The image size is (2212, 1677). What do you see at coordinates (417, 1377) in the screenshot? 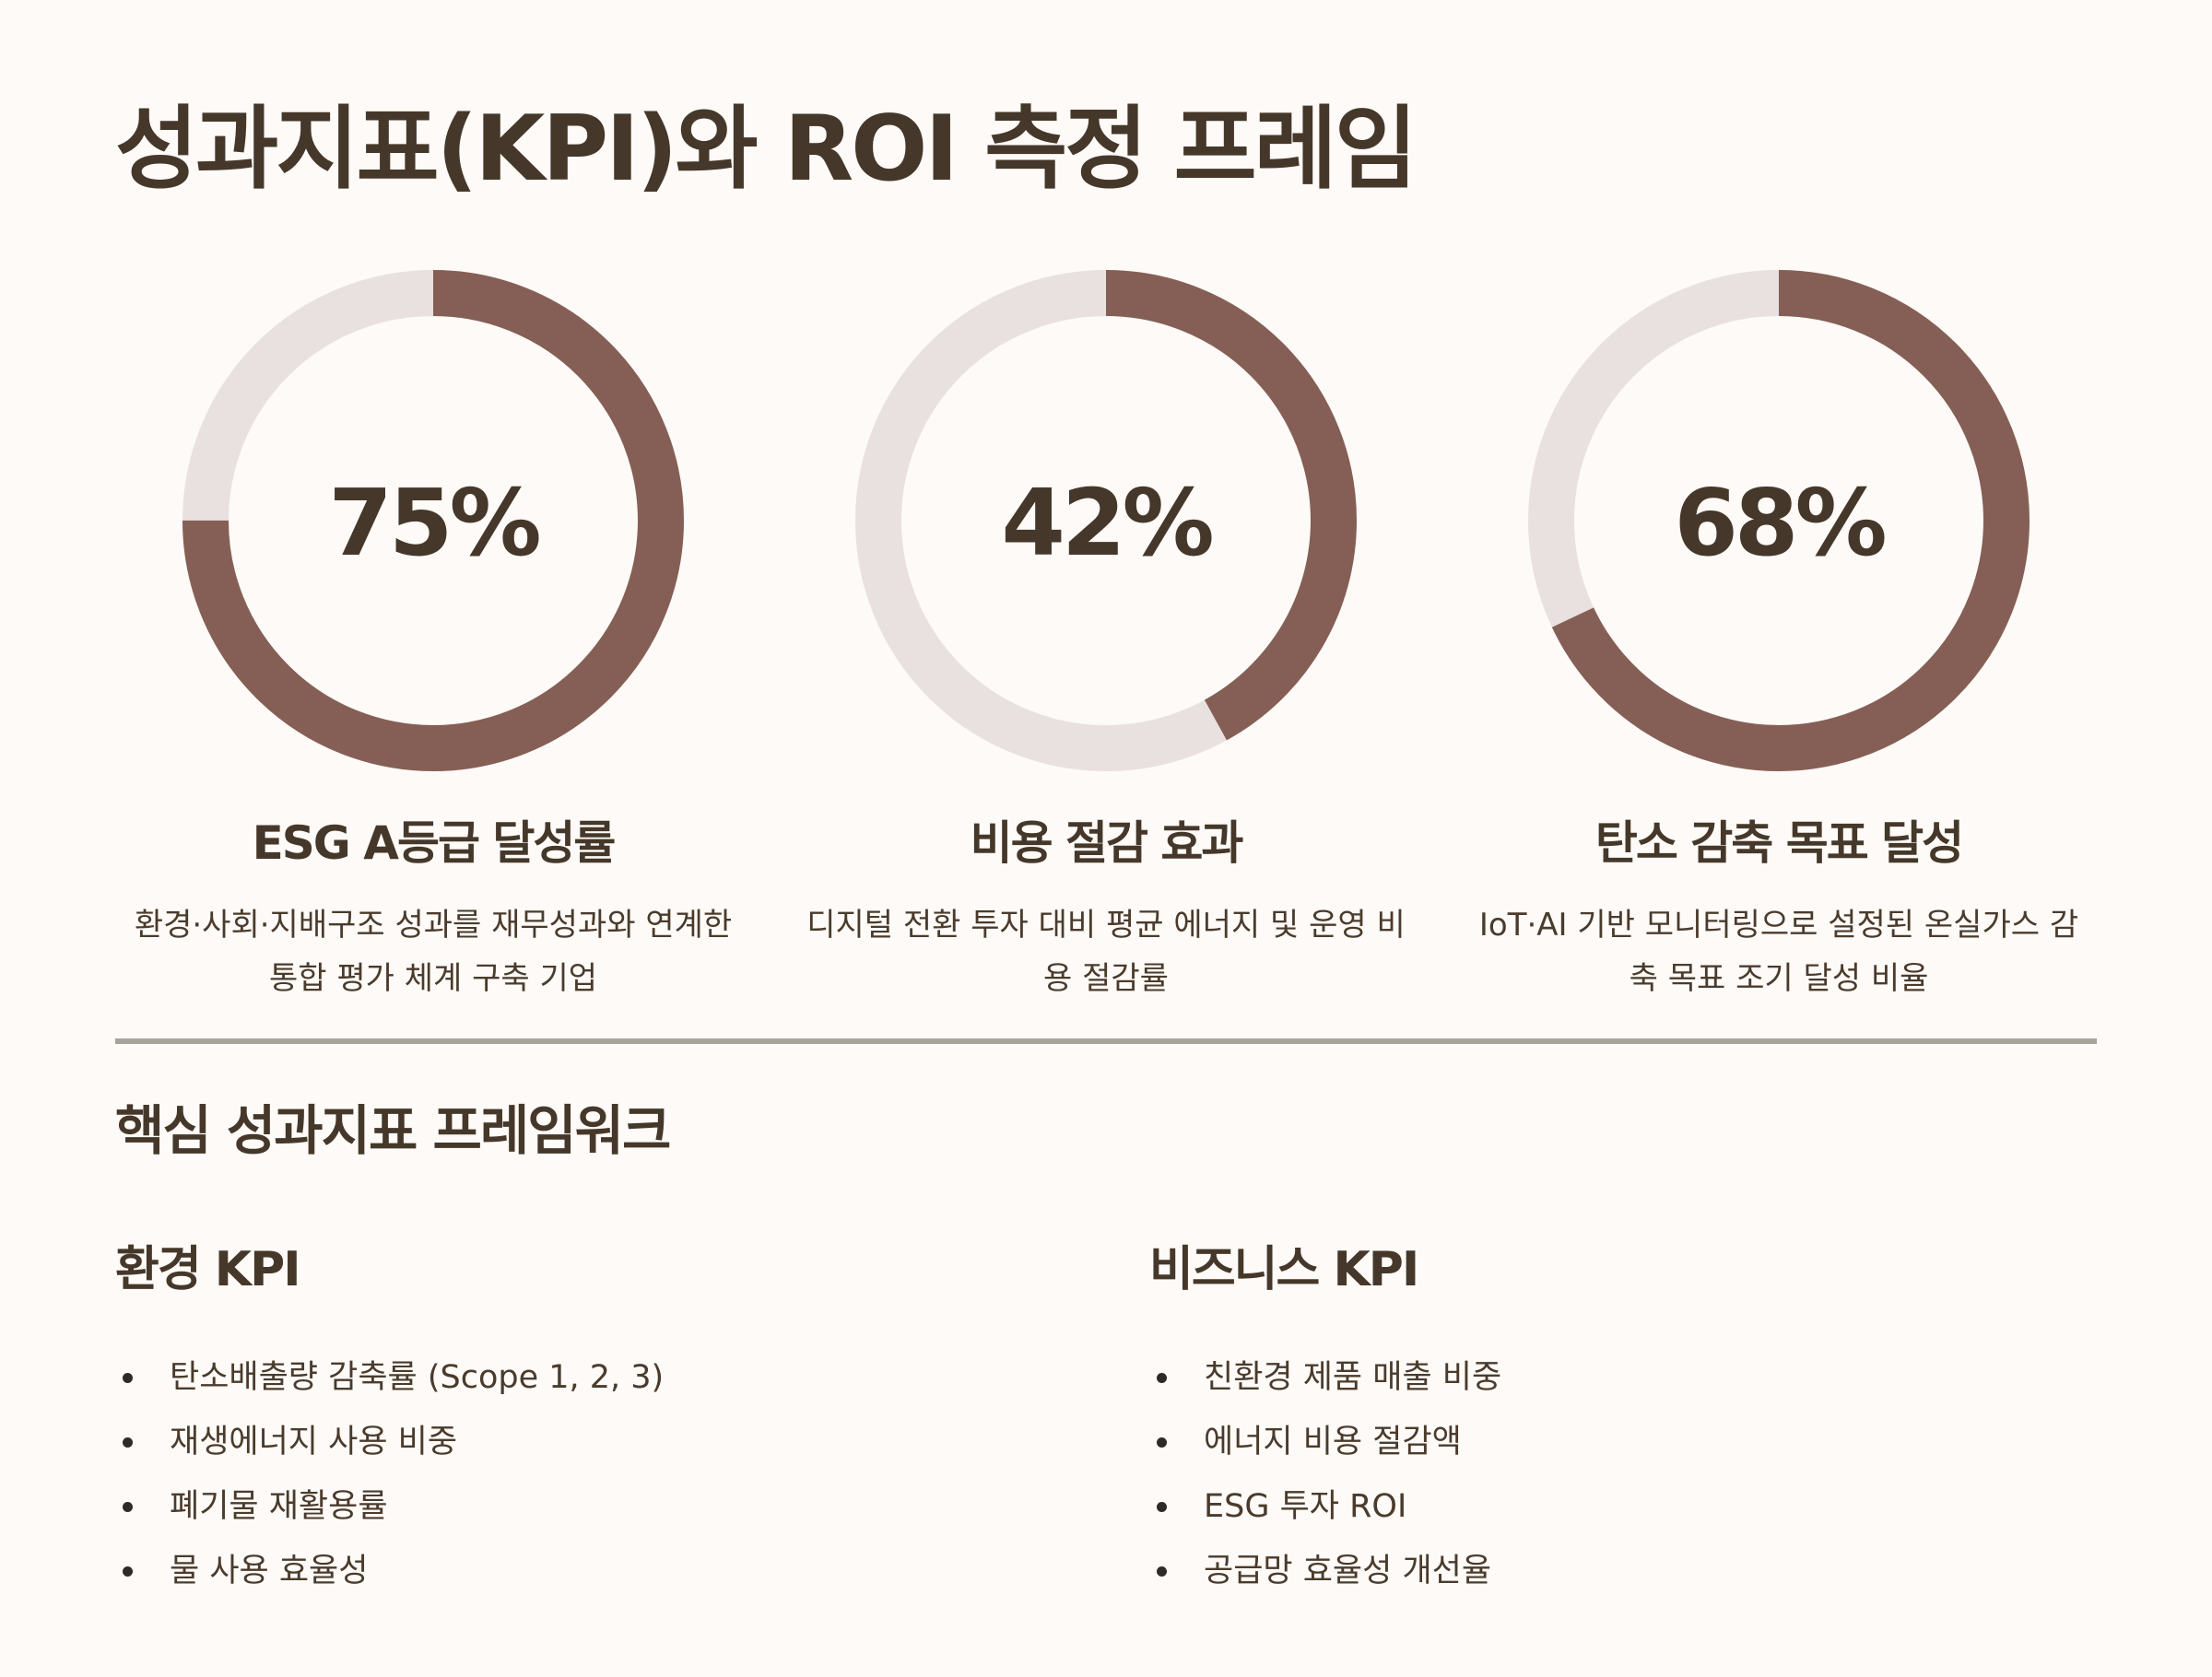
I see `list-item-text: 탄소배출량 감축률 (Scope 1, 2, 3)` at bounding box center [417, 1377].